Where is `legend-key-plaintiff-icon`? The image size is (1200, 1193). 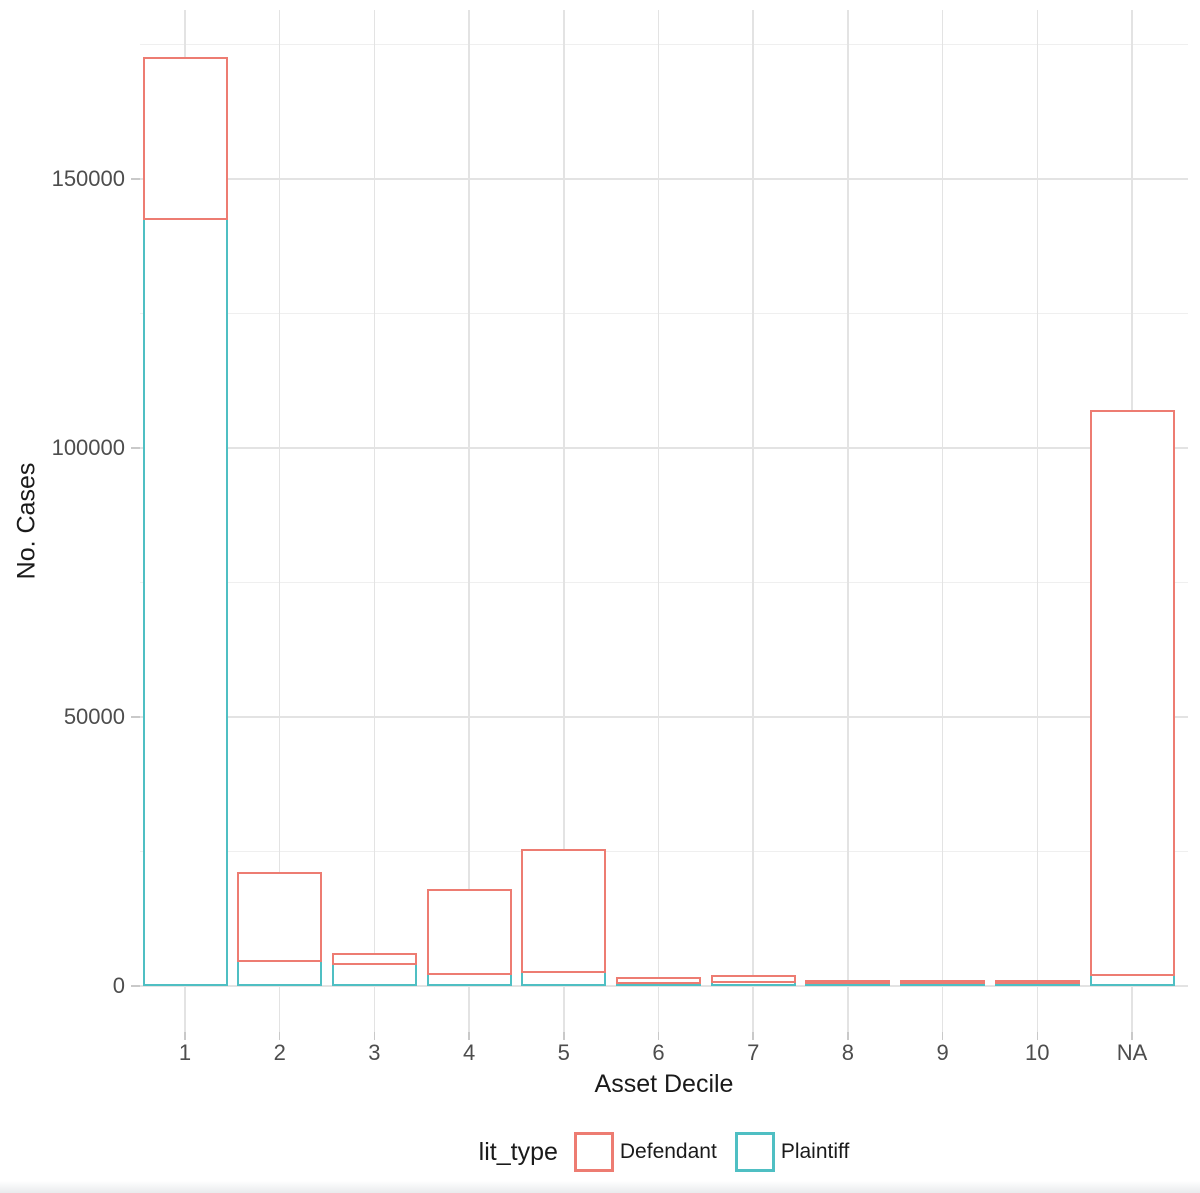 legend-key-plaintiff-icon is located at coordinates (754, 1152).